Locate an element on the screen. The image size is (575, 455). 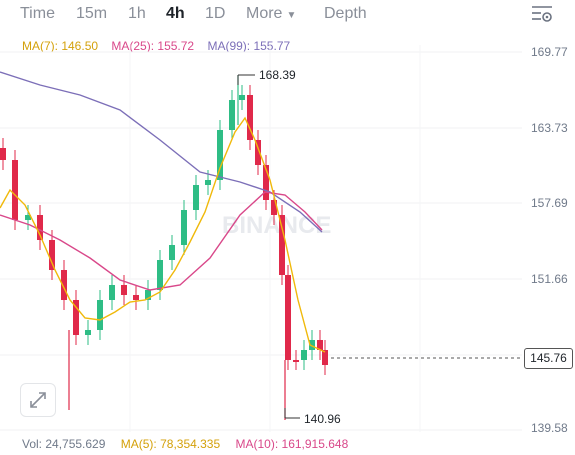
tab-4h: 4h is located at coordinates (175, 13).